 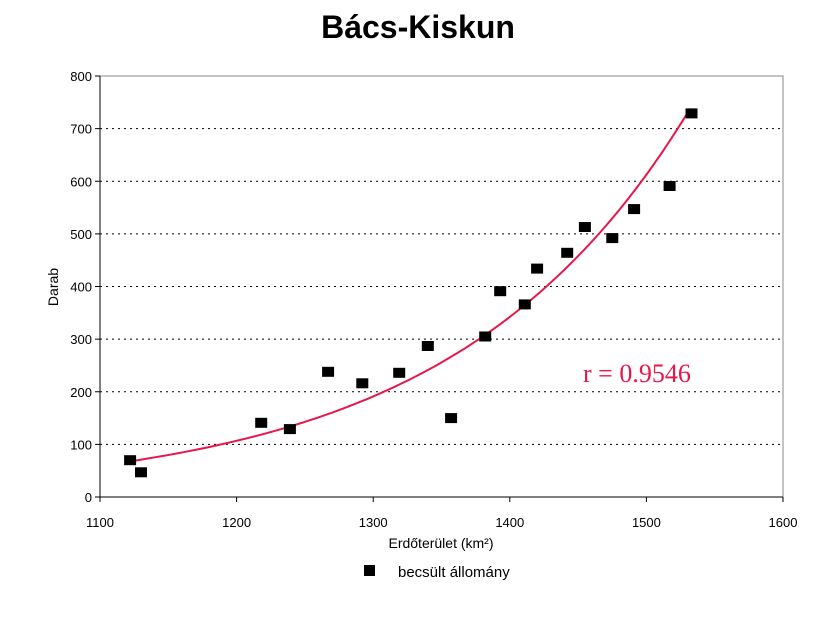 What do you see at coordinates (81, 339) in the screenshot?
I see `y-tick-label: 300` at bounding box center [81, 339].